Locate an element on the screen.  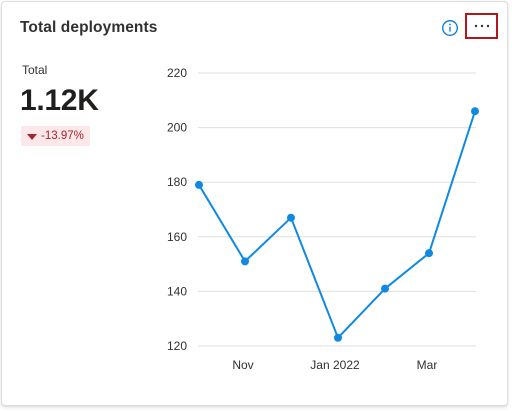
more-options-button is located at coordinates (481, 26).